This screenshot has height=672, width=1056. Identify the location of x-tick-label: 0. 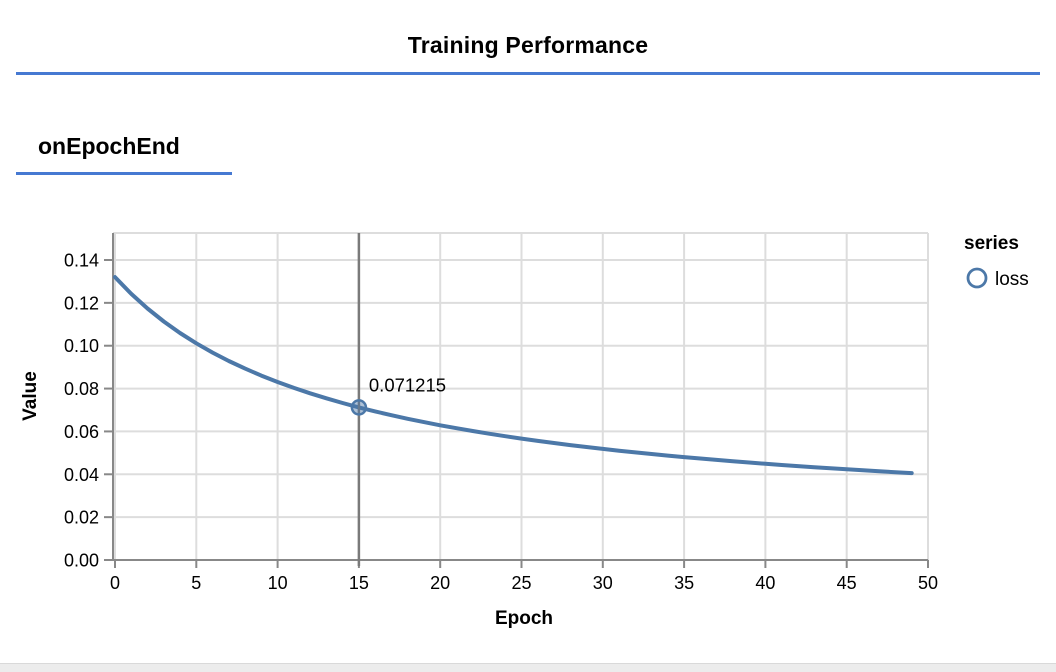
(115, 583).